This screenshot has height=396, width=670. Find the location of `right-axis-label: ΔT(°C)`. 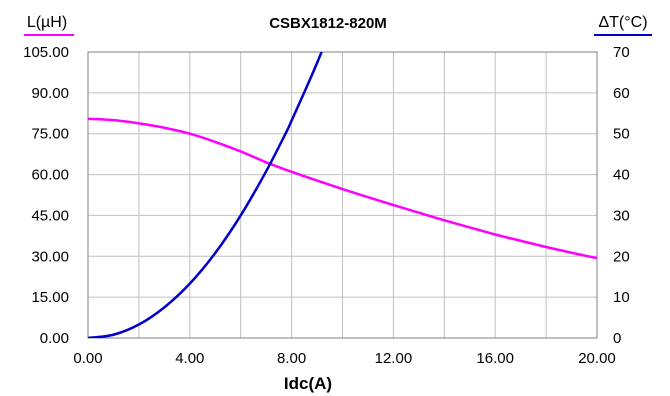

right-axis-label: ΔT(°C) is located at coordinates (622, 22).